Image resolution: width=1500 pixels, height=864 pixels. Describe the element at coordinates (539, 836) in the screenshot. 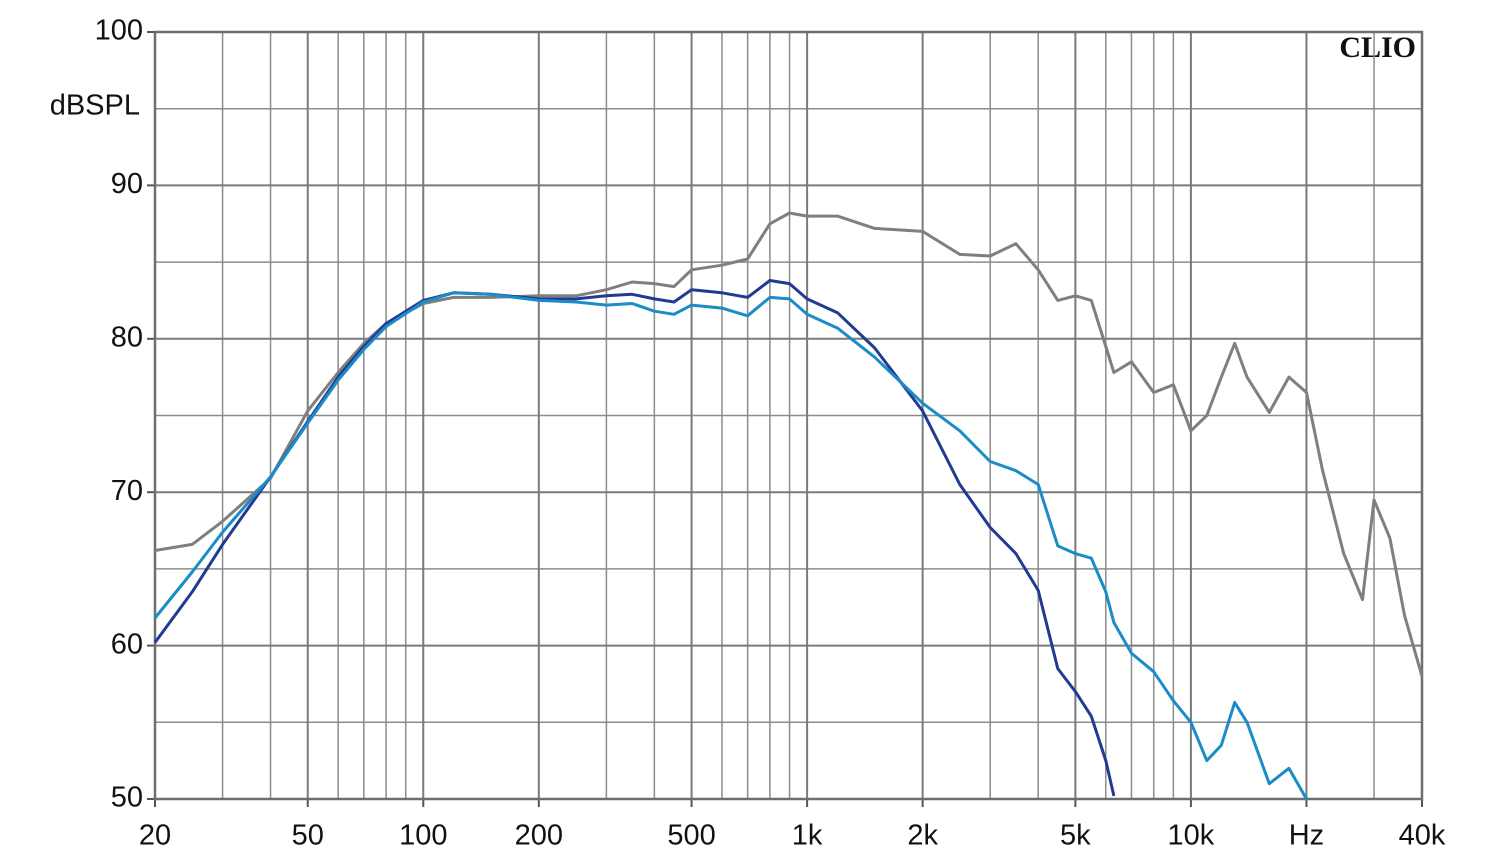

I see `x-tick-label: 200` at that location.